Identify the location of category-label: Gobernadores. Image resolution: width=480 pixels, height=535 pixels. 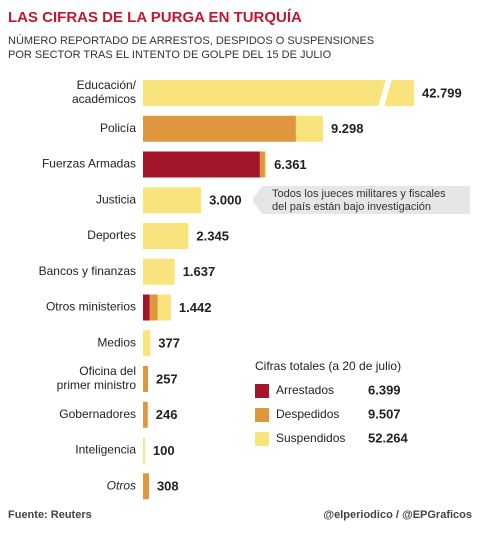
(97, 414).